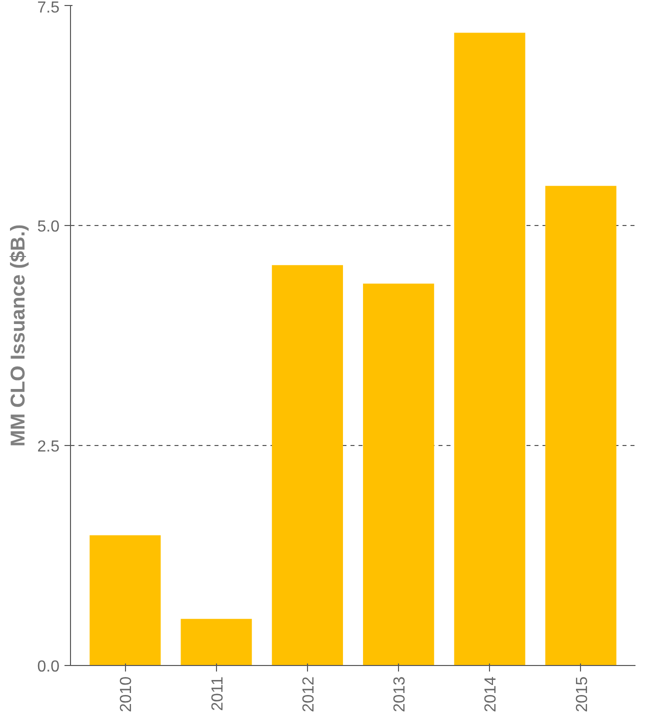  I want to click on x-tick-label: 2012, so click(309, 694).